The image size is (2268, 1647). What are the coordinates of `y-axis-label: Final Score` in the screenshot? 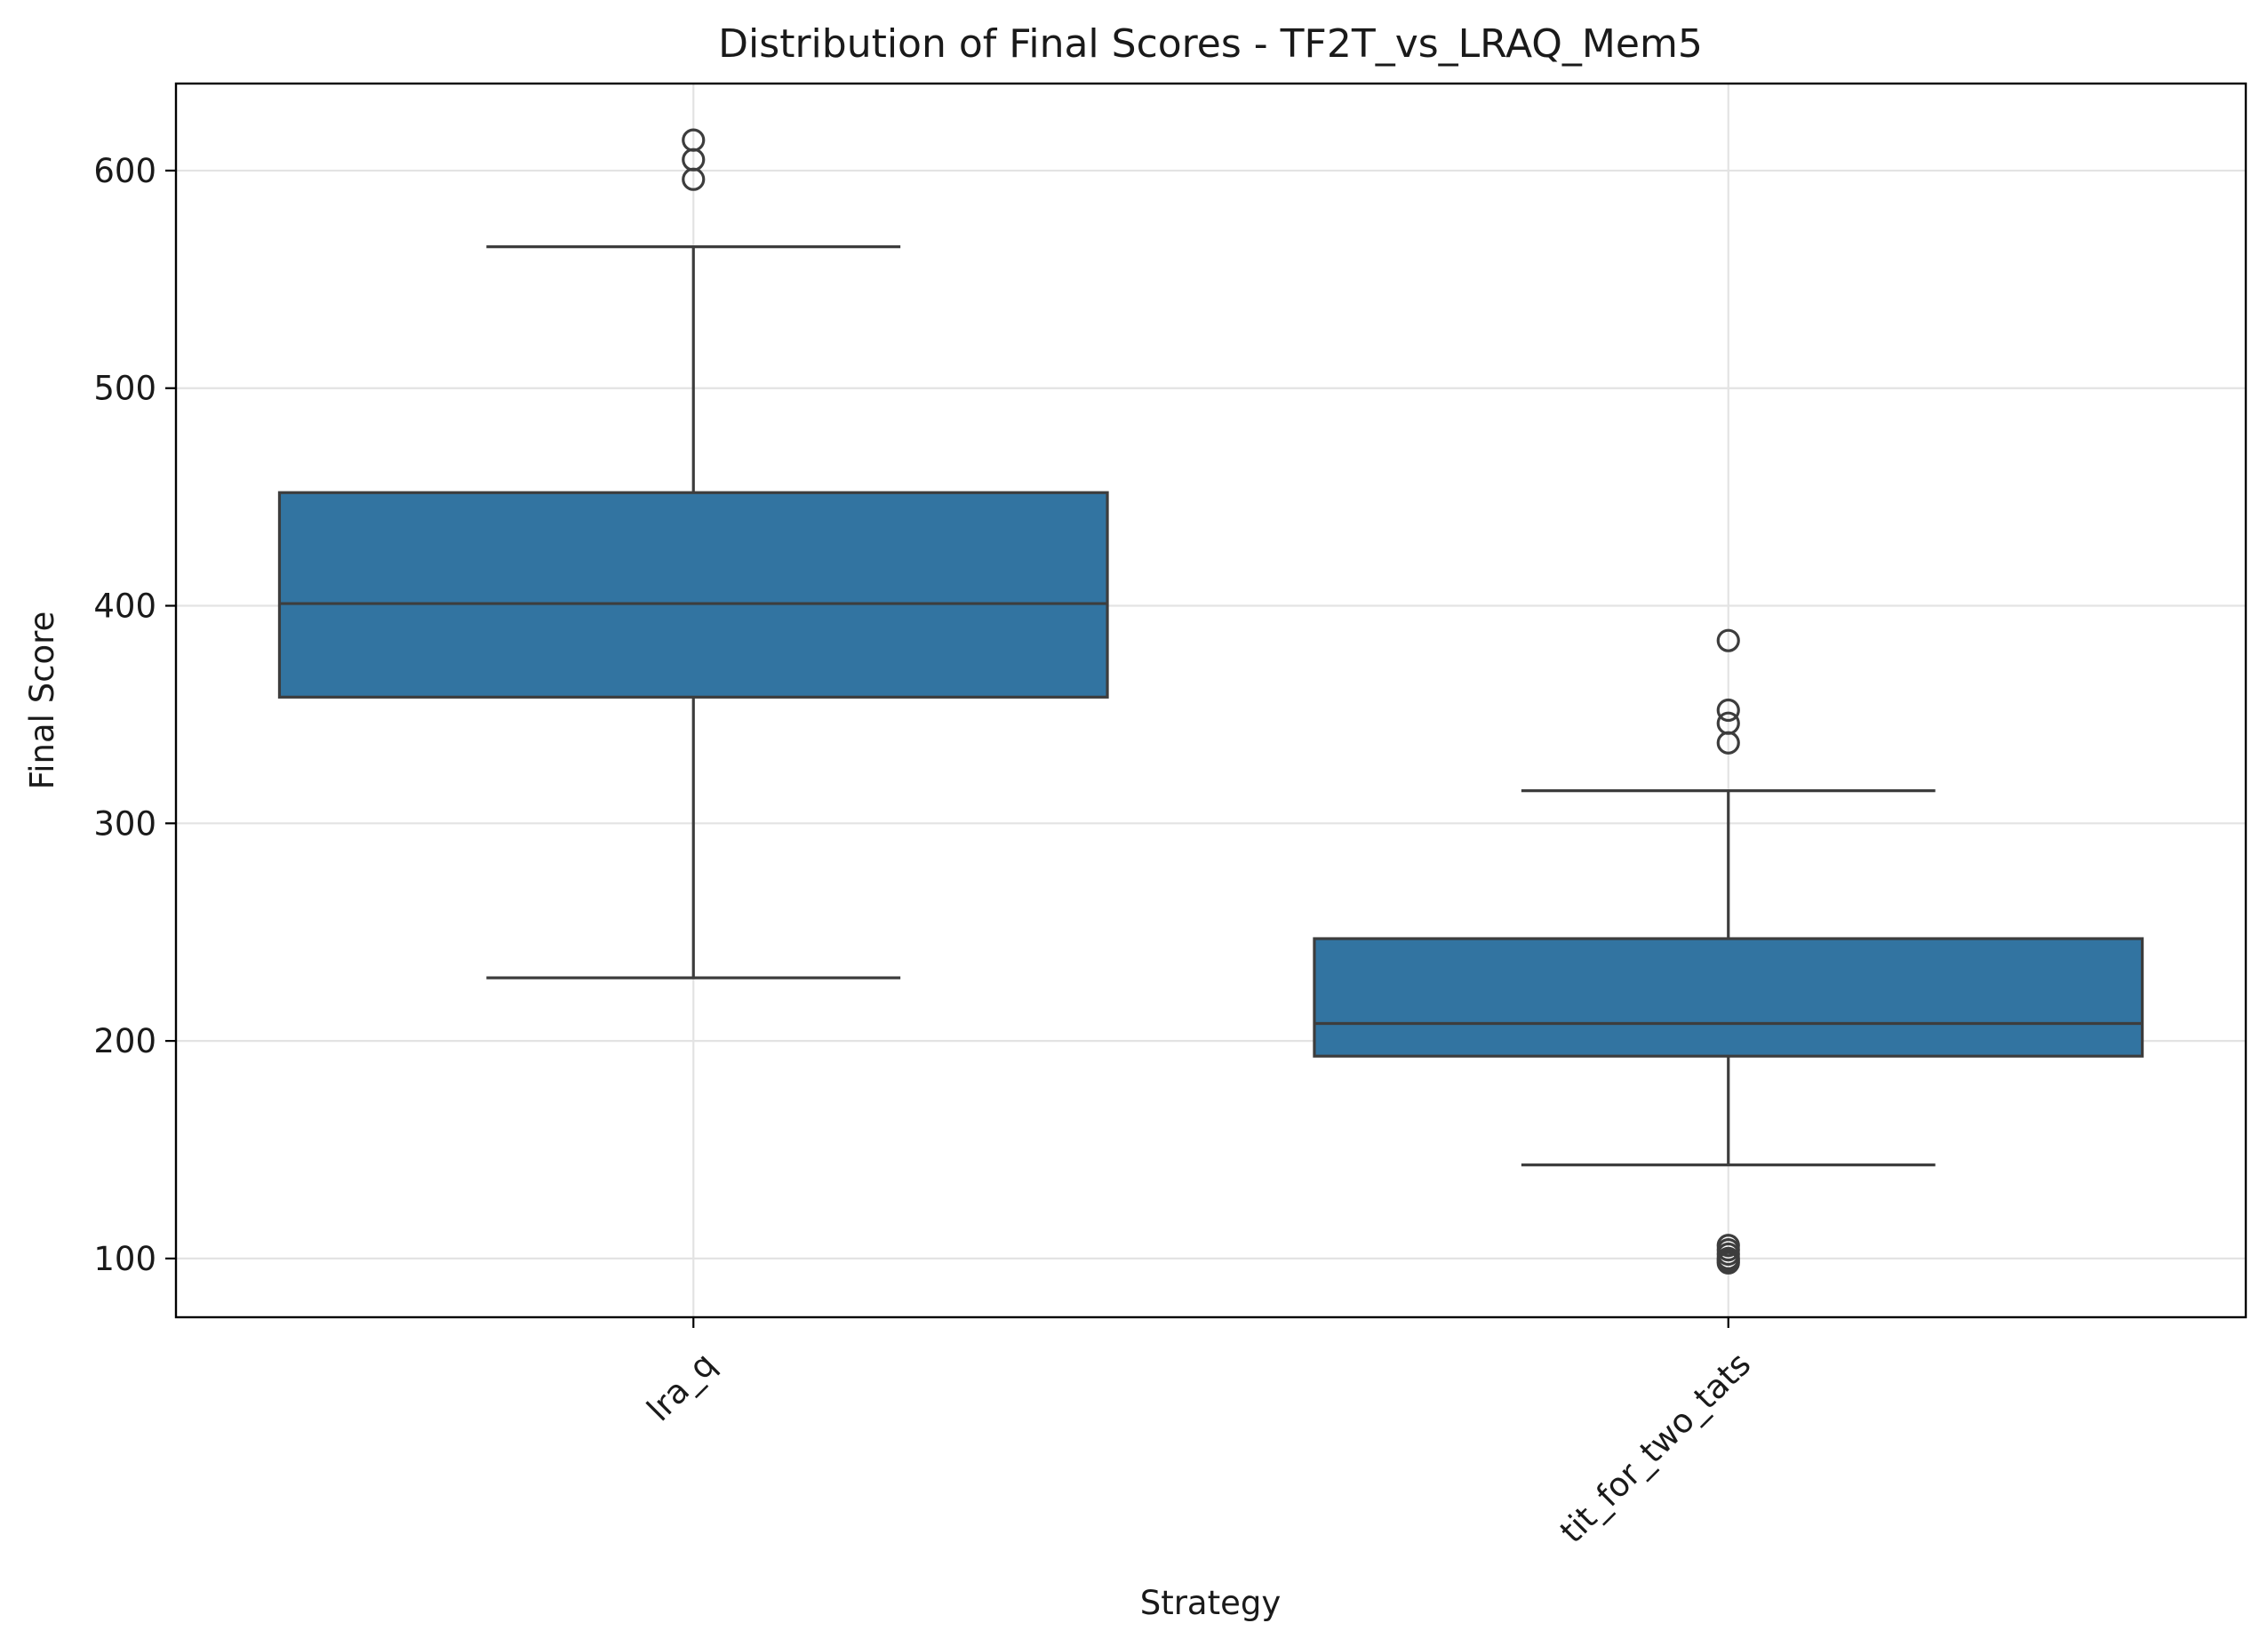 It's located at (42, 701).